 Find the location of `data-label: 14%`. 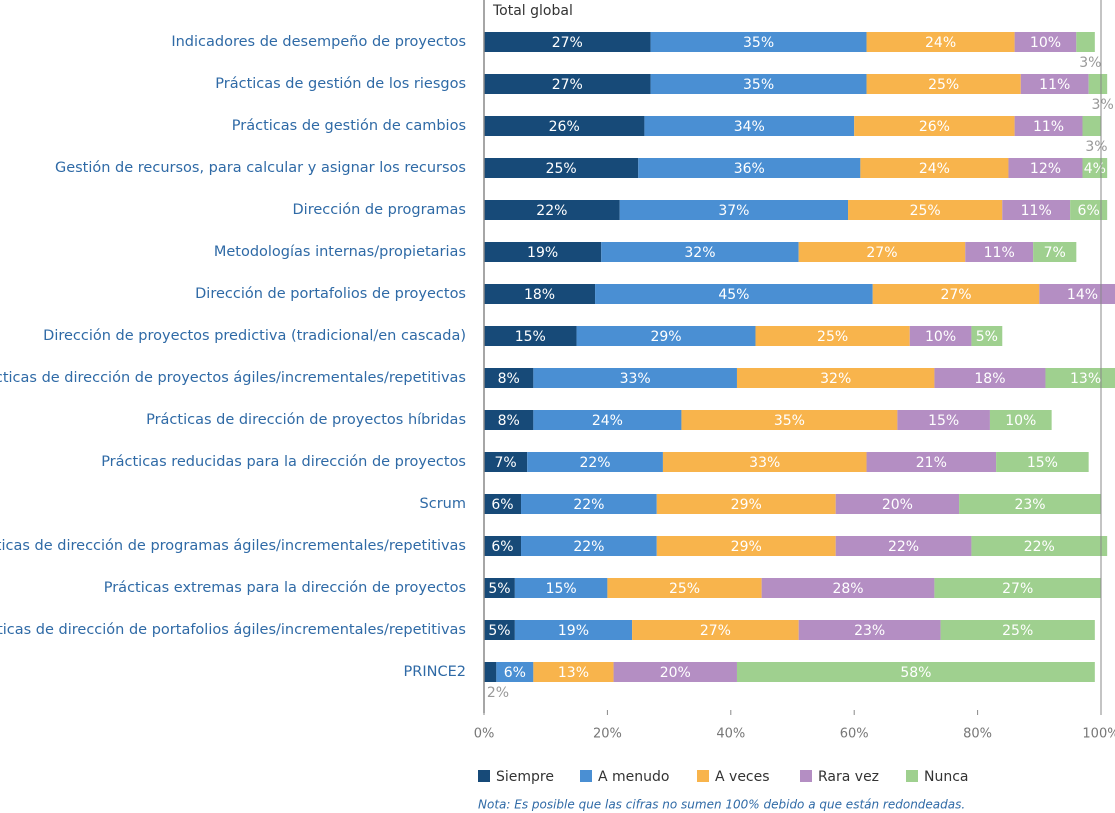

data-label: 14% is located at coordinates (1082, 295).